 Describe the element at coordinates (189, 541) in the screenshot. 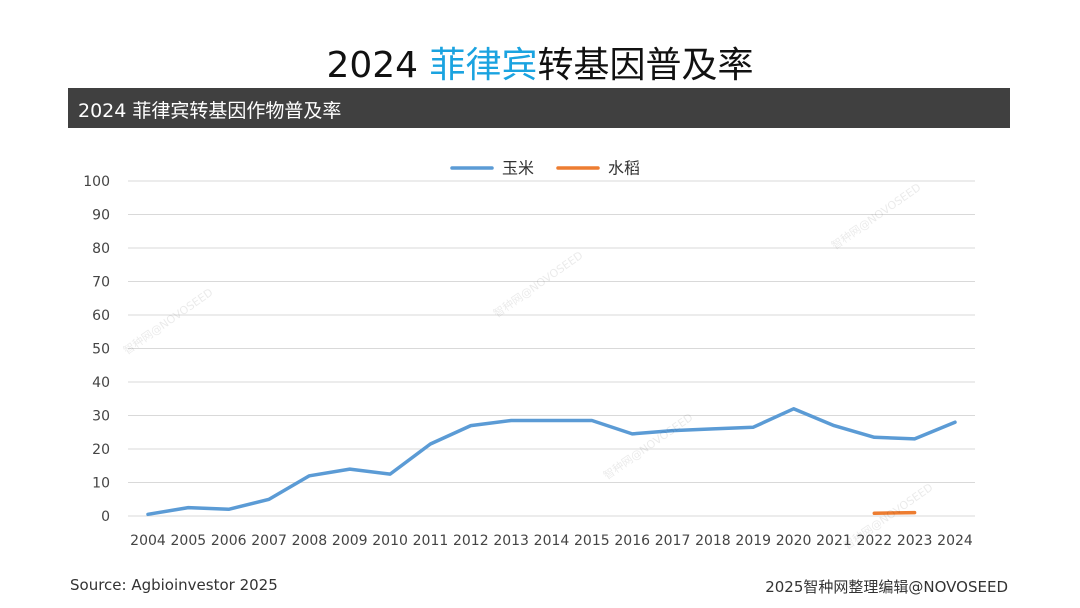

I see `x-tick-label: 2005` at that location.